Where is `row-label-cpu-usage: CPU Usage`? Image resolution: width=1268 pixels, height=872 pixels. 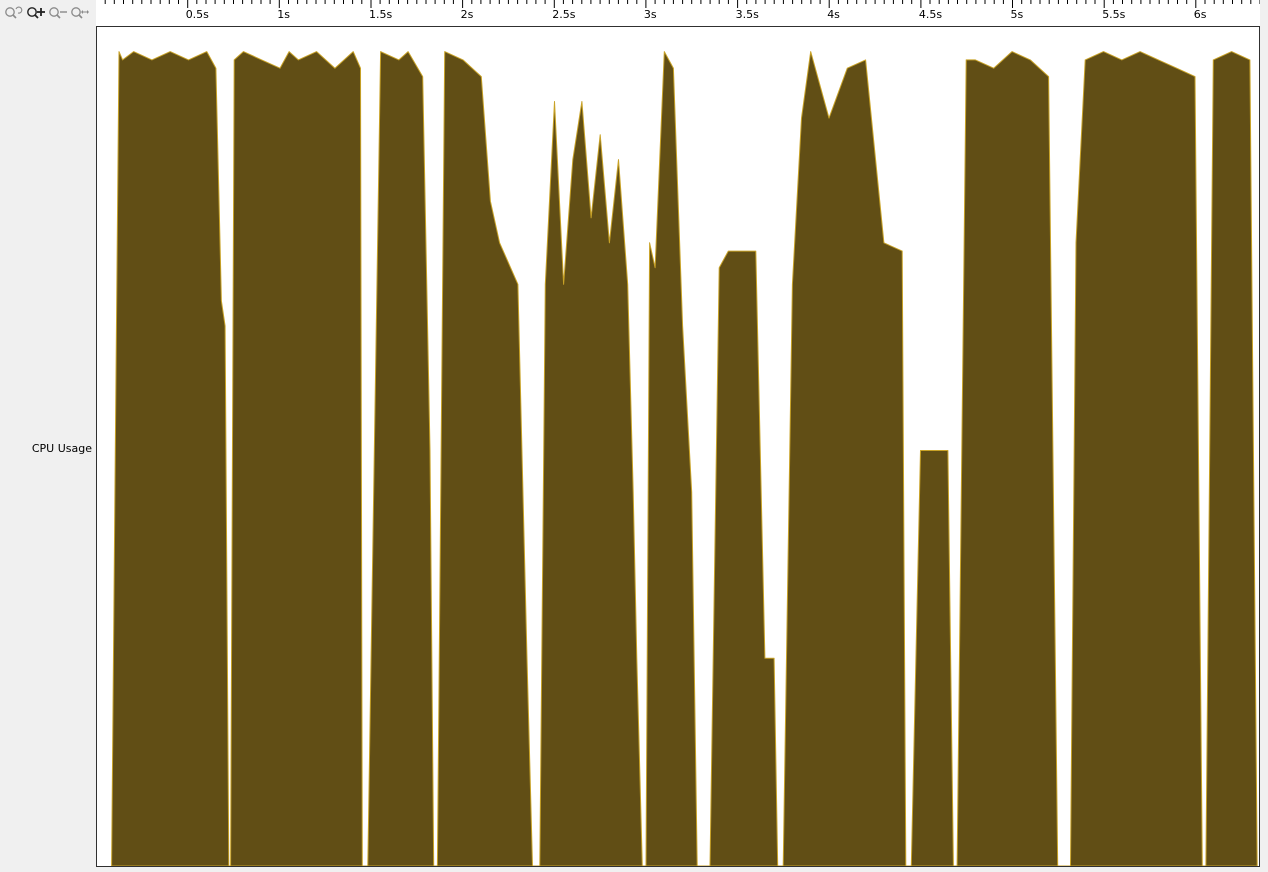
row-label-cpu-usage: CPU Usage is located at coordinates (61, 448).